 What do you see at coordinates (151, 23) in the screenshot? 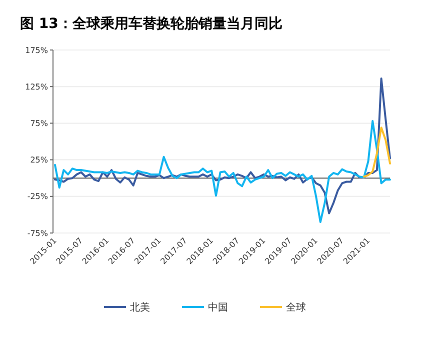
I see `chart-title: 图 13：全球乘用车替换轮胎销量当月同比` at bounding box center [151, 23].